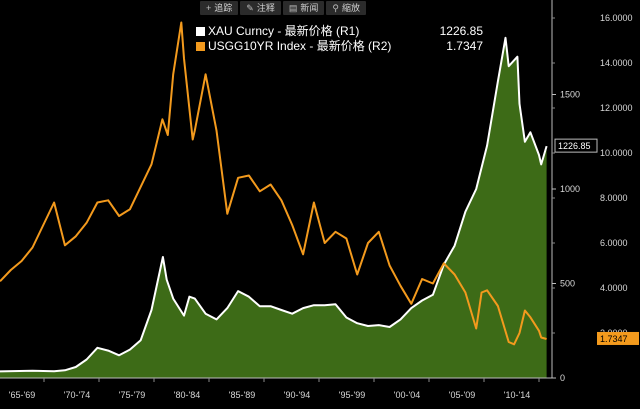 Image resolution: width=640 pixels, height=409 pixels. I want to click on legend-name-gold: XAU Curncy - 最新价格 (R1), so click(284, 31).